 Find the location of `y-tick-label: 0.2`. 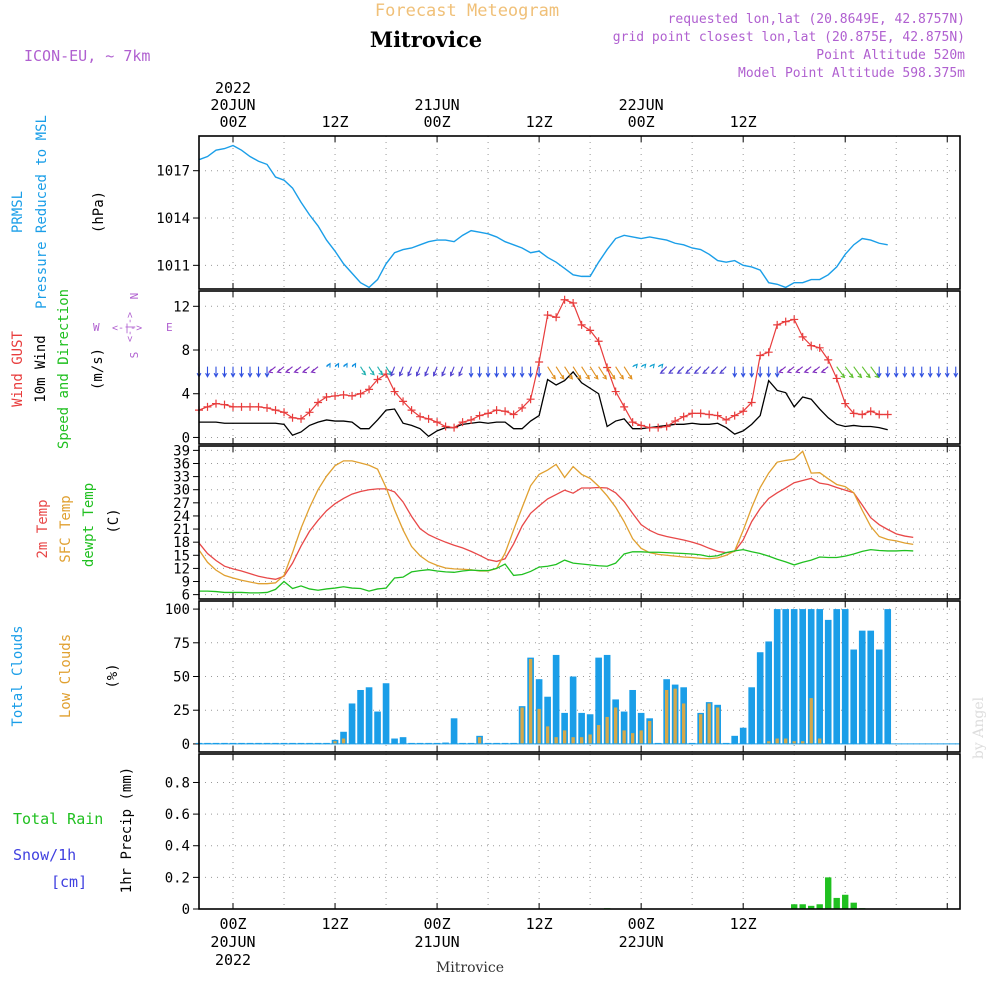

y-tick-label: 0.2 is located at coordinates (177, 878).